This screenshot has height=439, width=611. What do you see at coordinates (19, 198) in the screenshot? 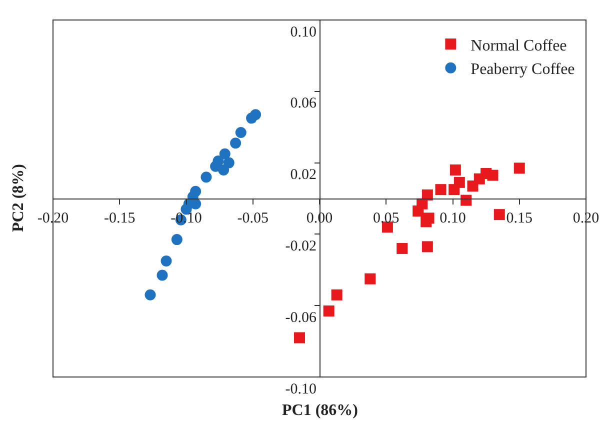
I see `y-axis-title: PC2 (8%)` at bounding box center [19, 198].